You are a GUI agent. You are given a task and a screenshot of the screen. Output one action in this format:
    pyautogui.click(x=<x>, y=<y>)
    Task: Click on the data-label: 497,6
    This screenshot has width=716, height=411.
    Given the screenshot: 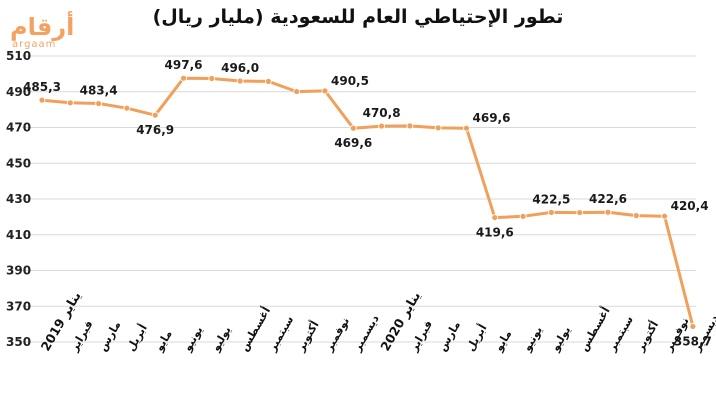 What is the action you would take?
    pyautogui.click(x=184, y=65)
    